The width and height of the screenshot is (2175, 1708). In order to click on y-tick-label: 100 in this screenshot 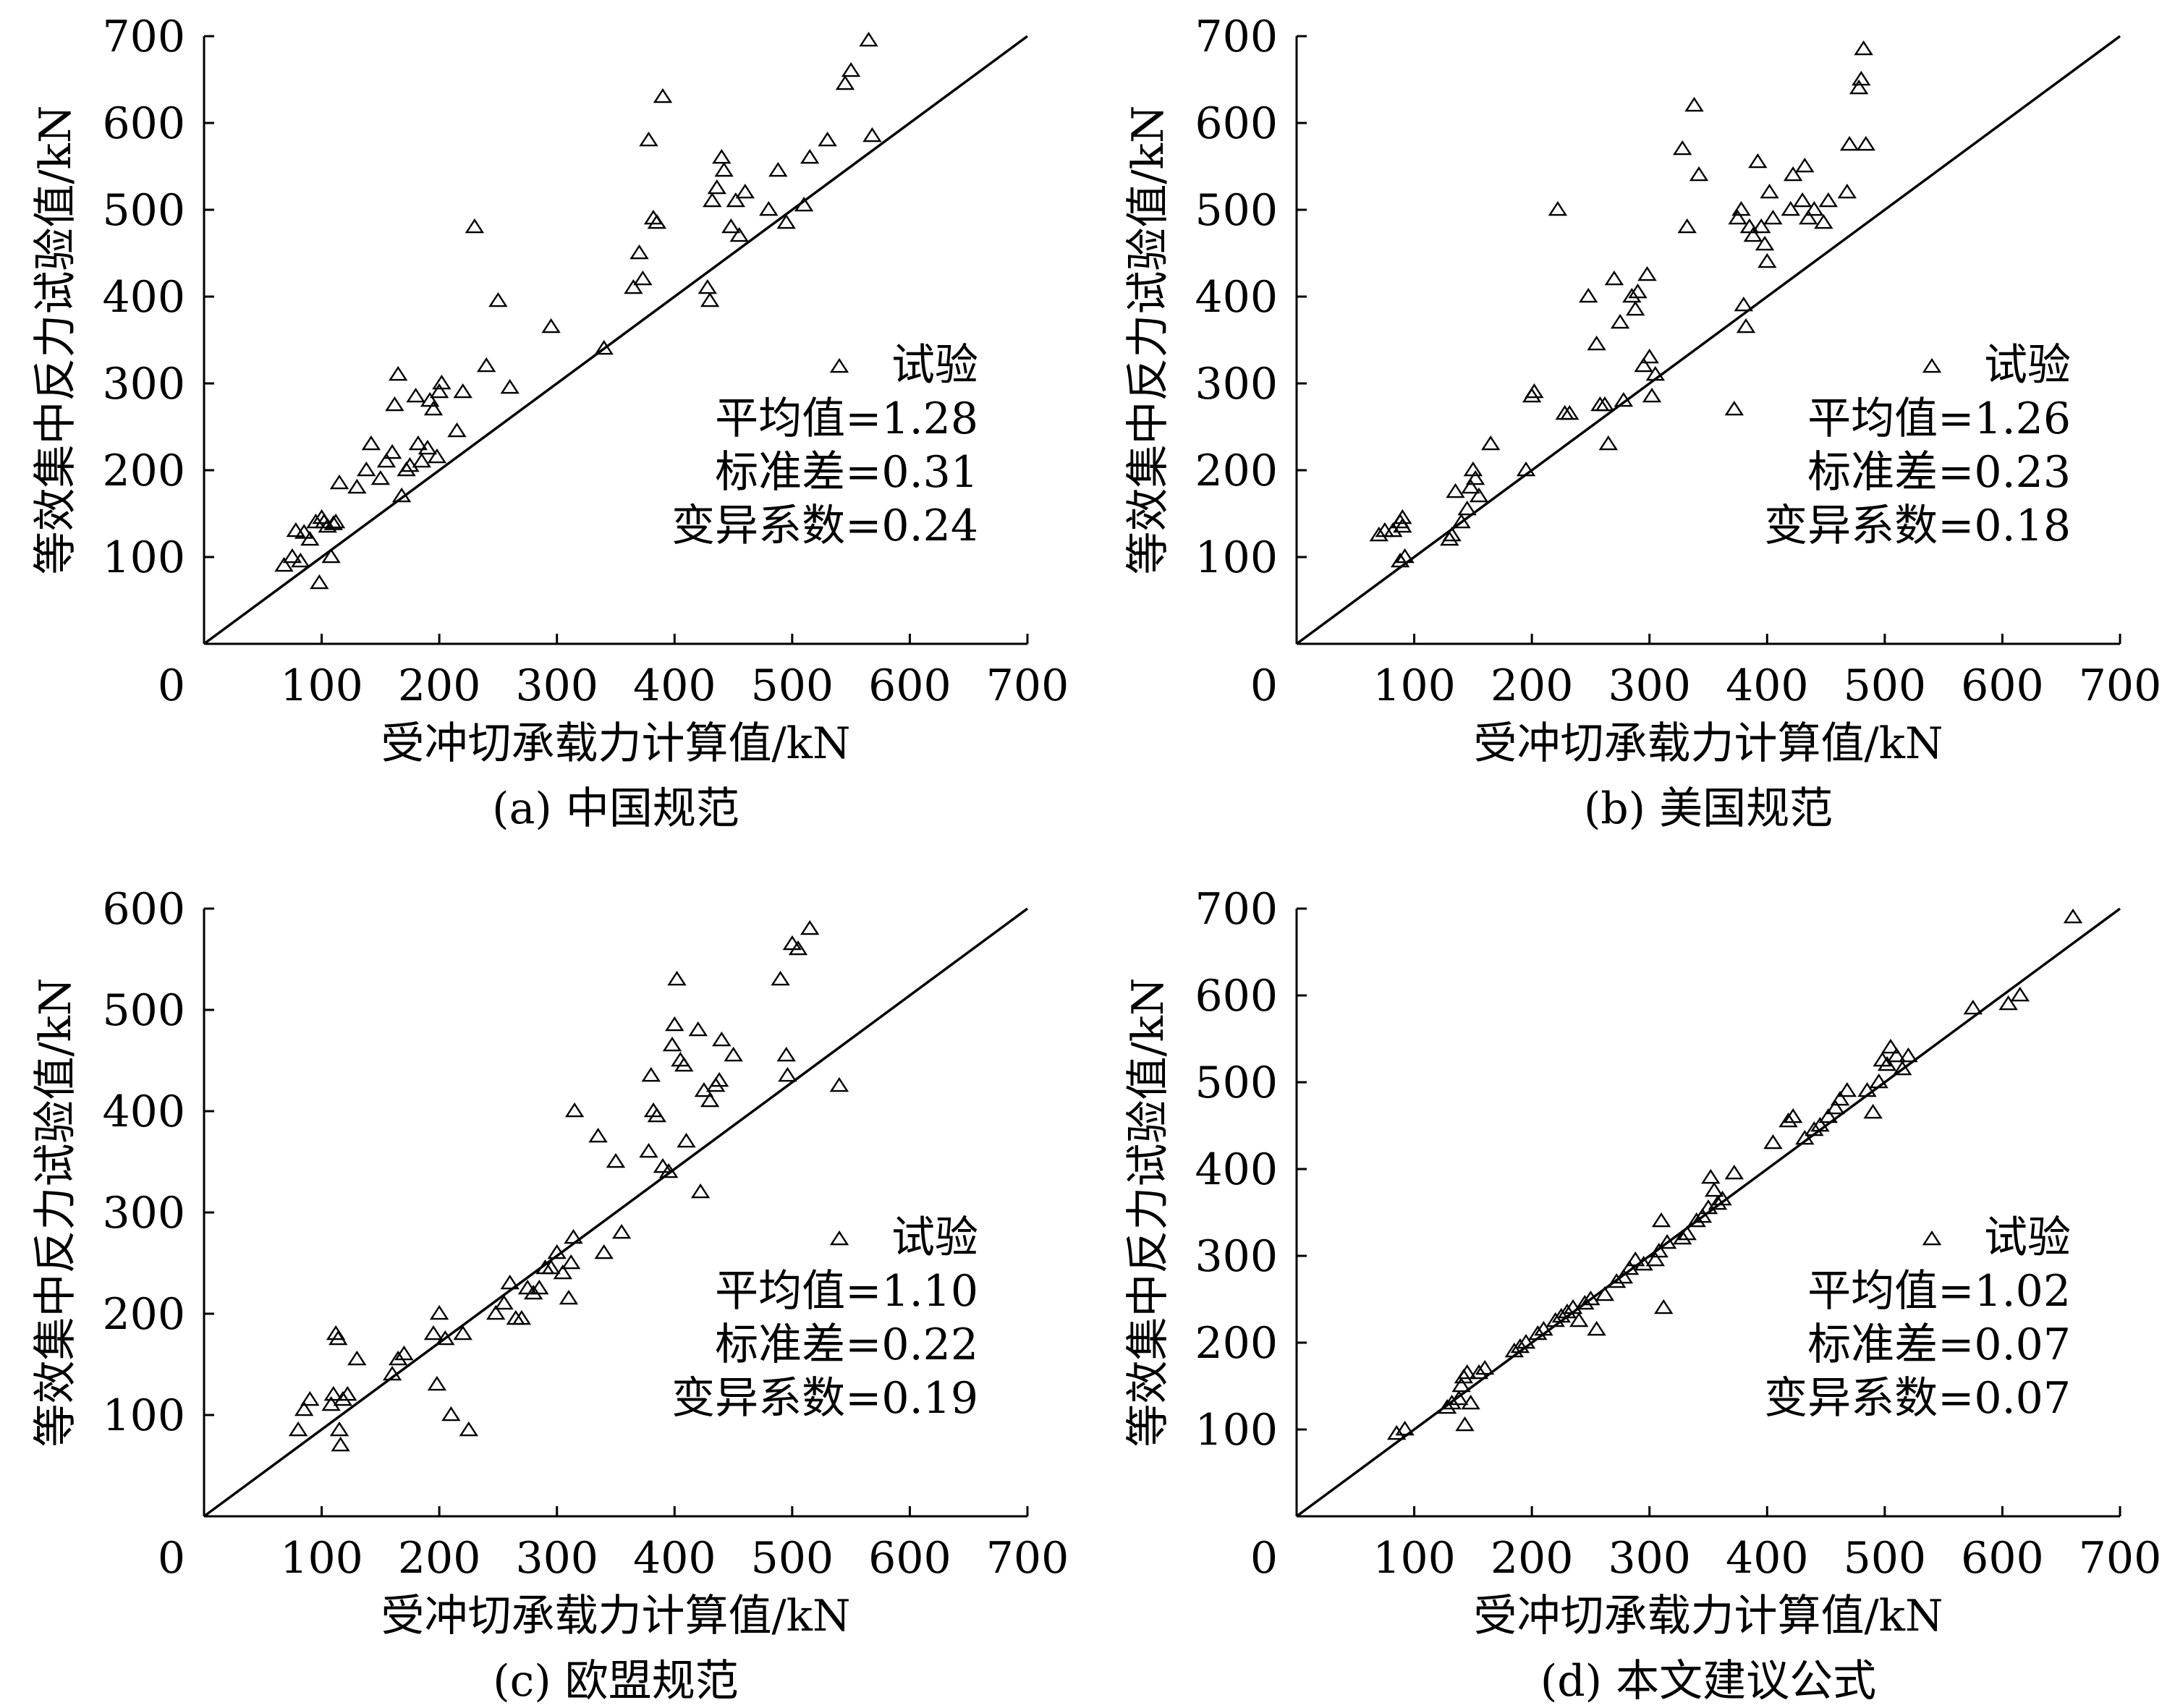, I will do `click(1236, 557)`.